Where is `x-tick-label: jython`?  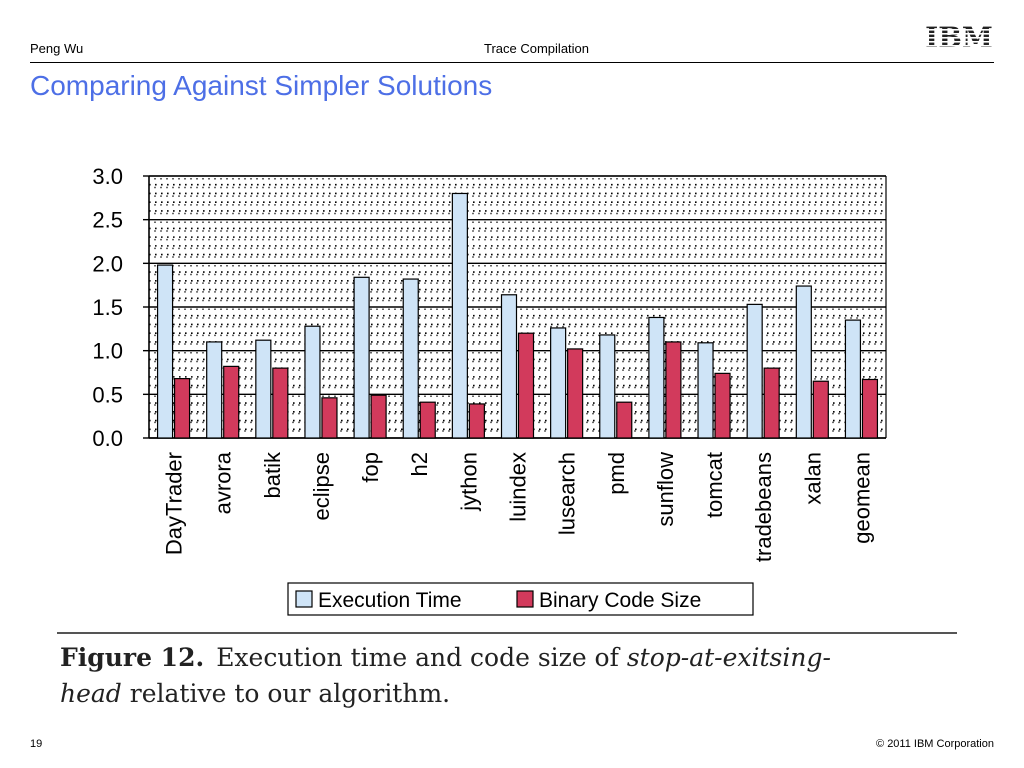
x-tick-label: jython is located at coordinates (468, 482).